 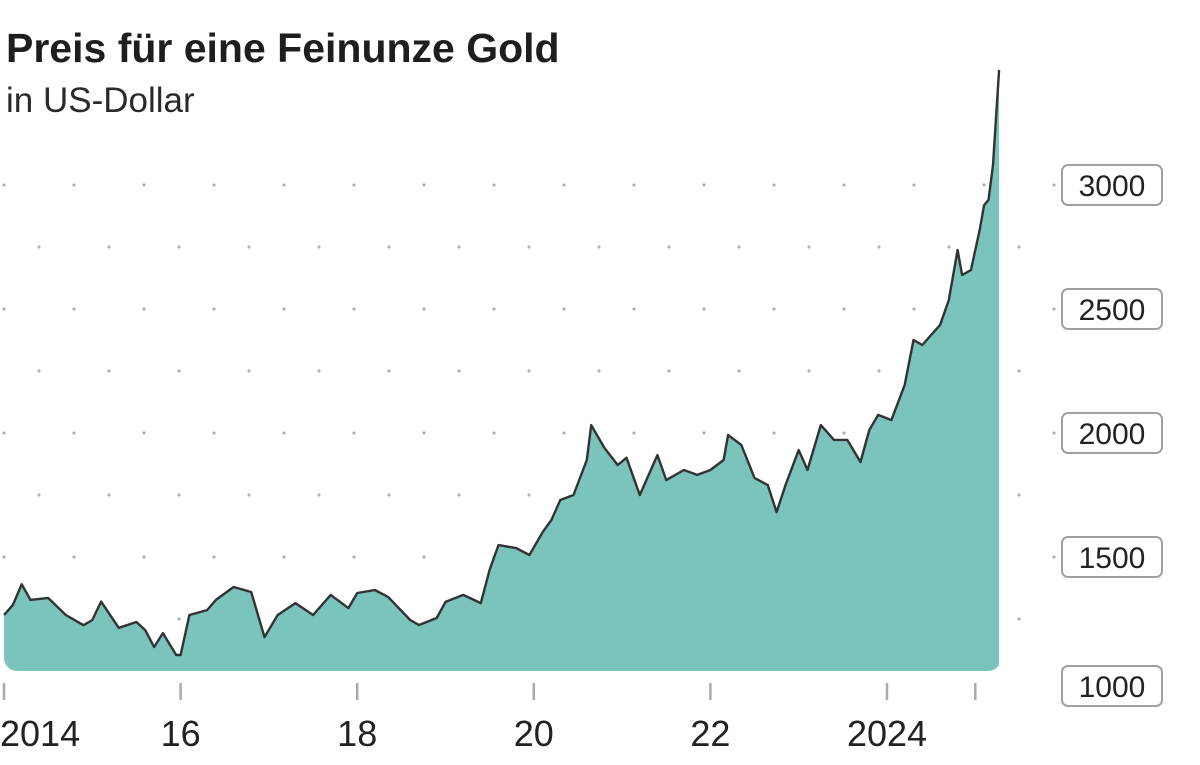 What do you see at coordinates (100, 100) in the screenshot?
I see `chart-subtitle: in US-Dollar` at bounding box center [100, 100].